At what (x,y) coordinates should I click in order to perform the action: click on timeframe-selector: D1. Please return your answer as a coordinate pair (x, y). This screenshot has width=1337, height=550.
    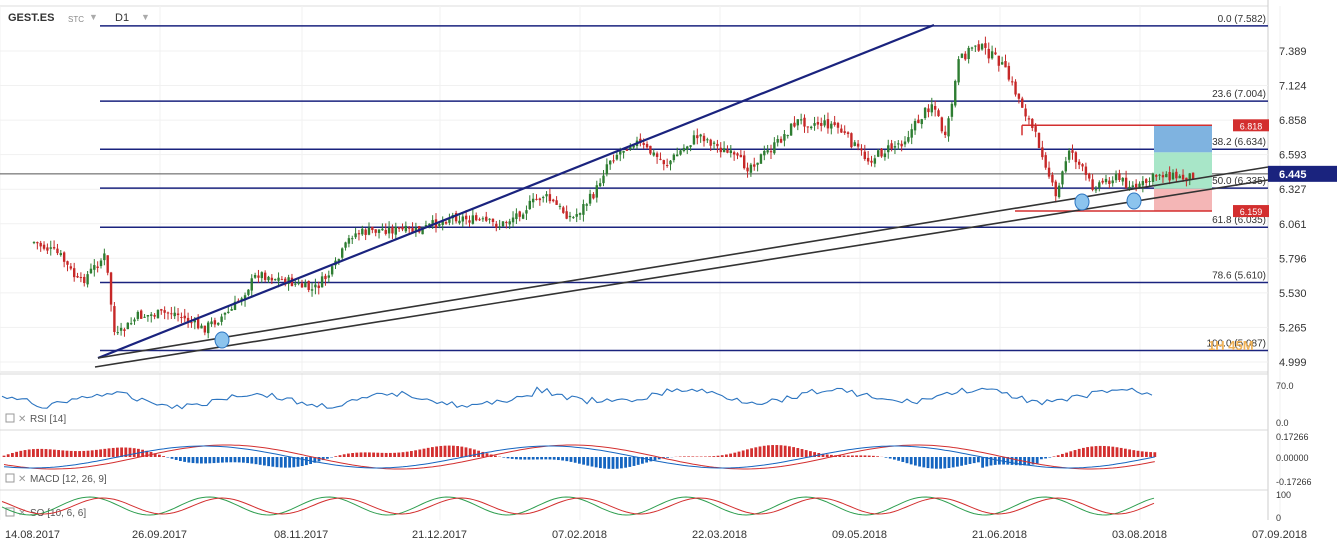
    Looking at the image, I should click on (122, 18).